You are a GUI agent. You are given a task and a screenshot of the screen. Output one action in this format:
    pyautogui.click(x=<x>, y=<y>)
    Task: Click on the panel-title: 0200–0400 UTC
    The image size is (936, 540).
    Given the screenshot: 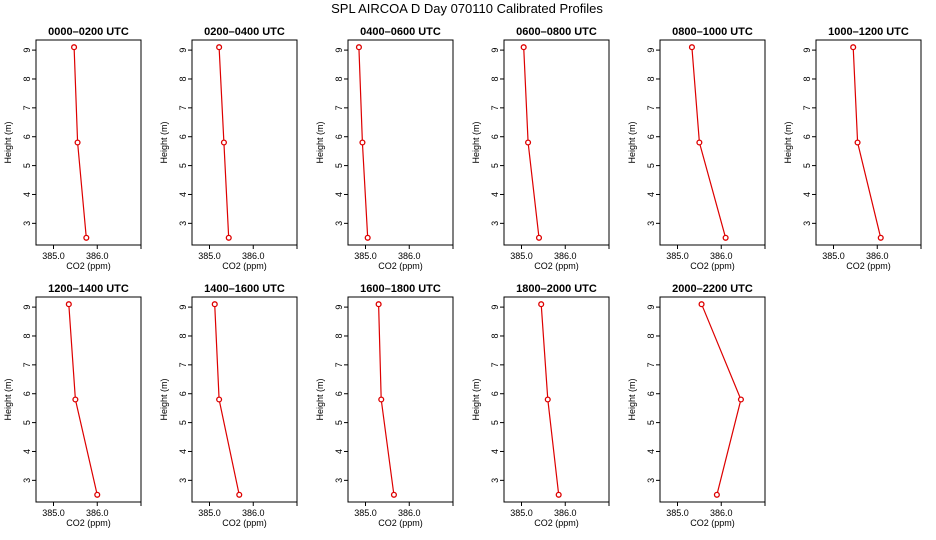 What is the action you would take?
    pyautogui.click(x=244, y=32)
    